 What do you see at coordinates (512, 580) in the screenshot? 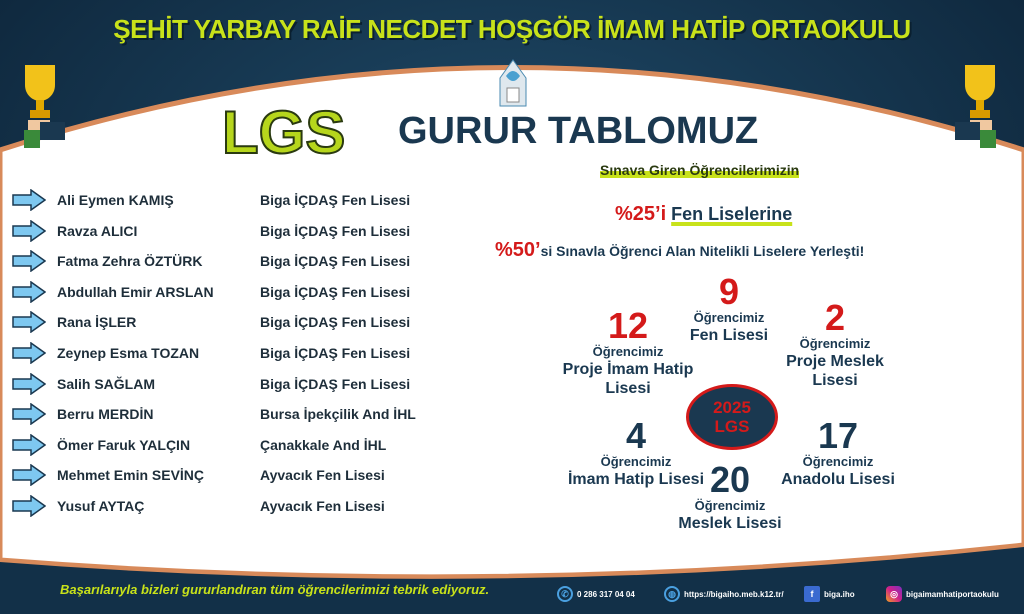
I see `footer-curve` at bounding box center [512, 580].